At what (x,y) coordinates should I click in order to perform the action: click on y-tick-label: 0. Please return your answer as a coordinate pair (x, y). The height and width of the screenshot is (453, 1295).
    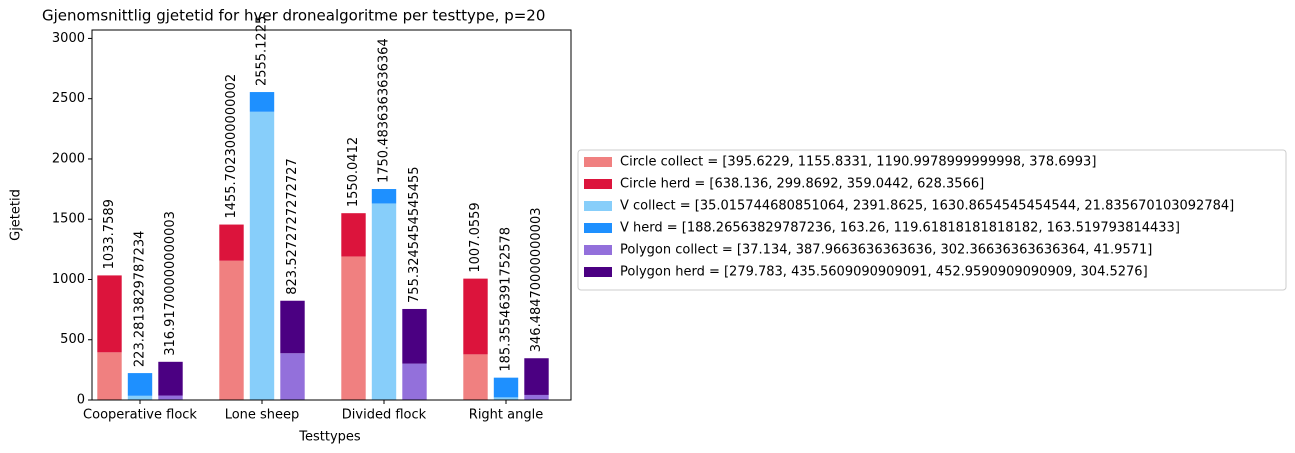
    Looking at the image, I should click on (81, 400).